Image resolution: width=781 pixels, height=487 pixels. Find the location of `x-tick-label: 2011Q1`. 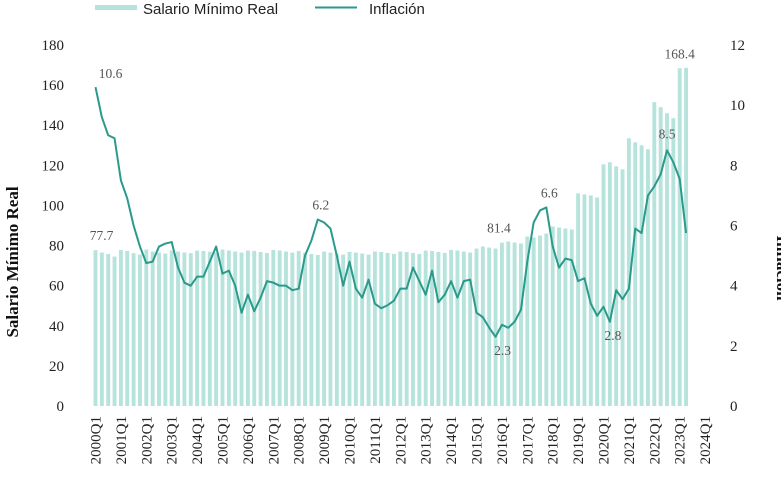

x-tick-label: 2011Q1 is located at coordinates (376, 440).